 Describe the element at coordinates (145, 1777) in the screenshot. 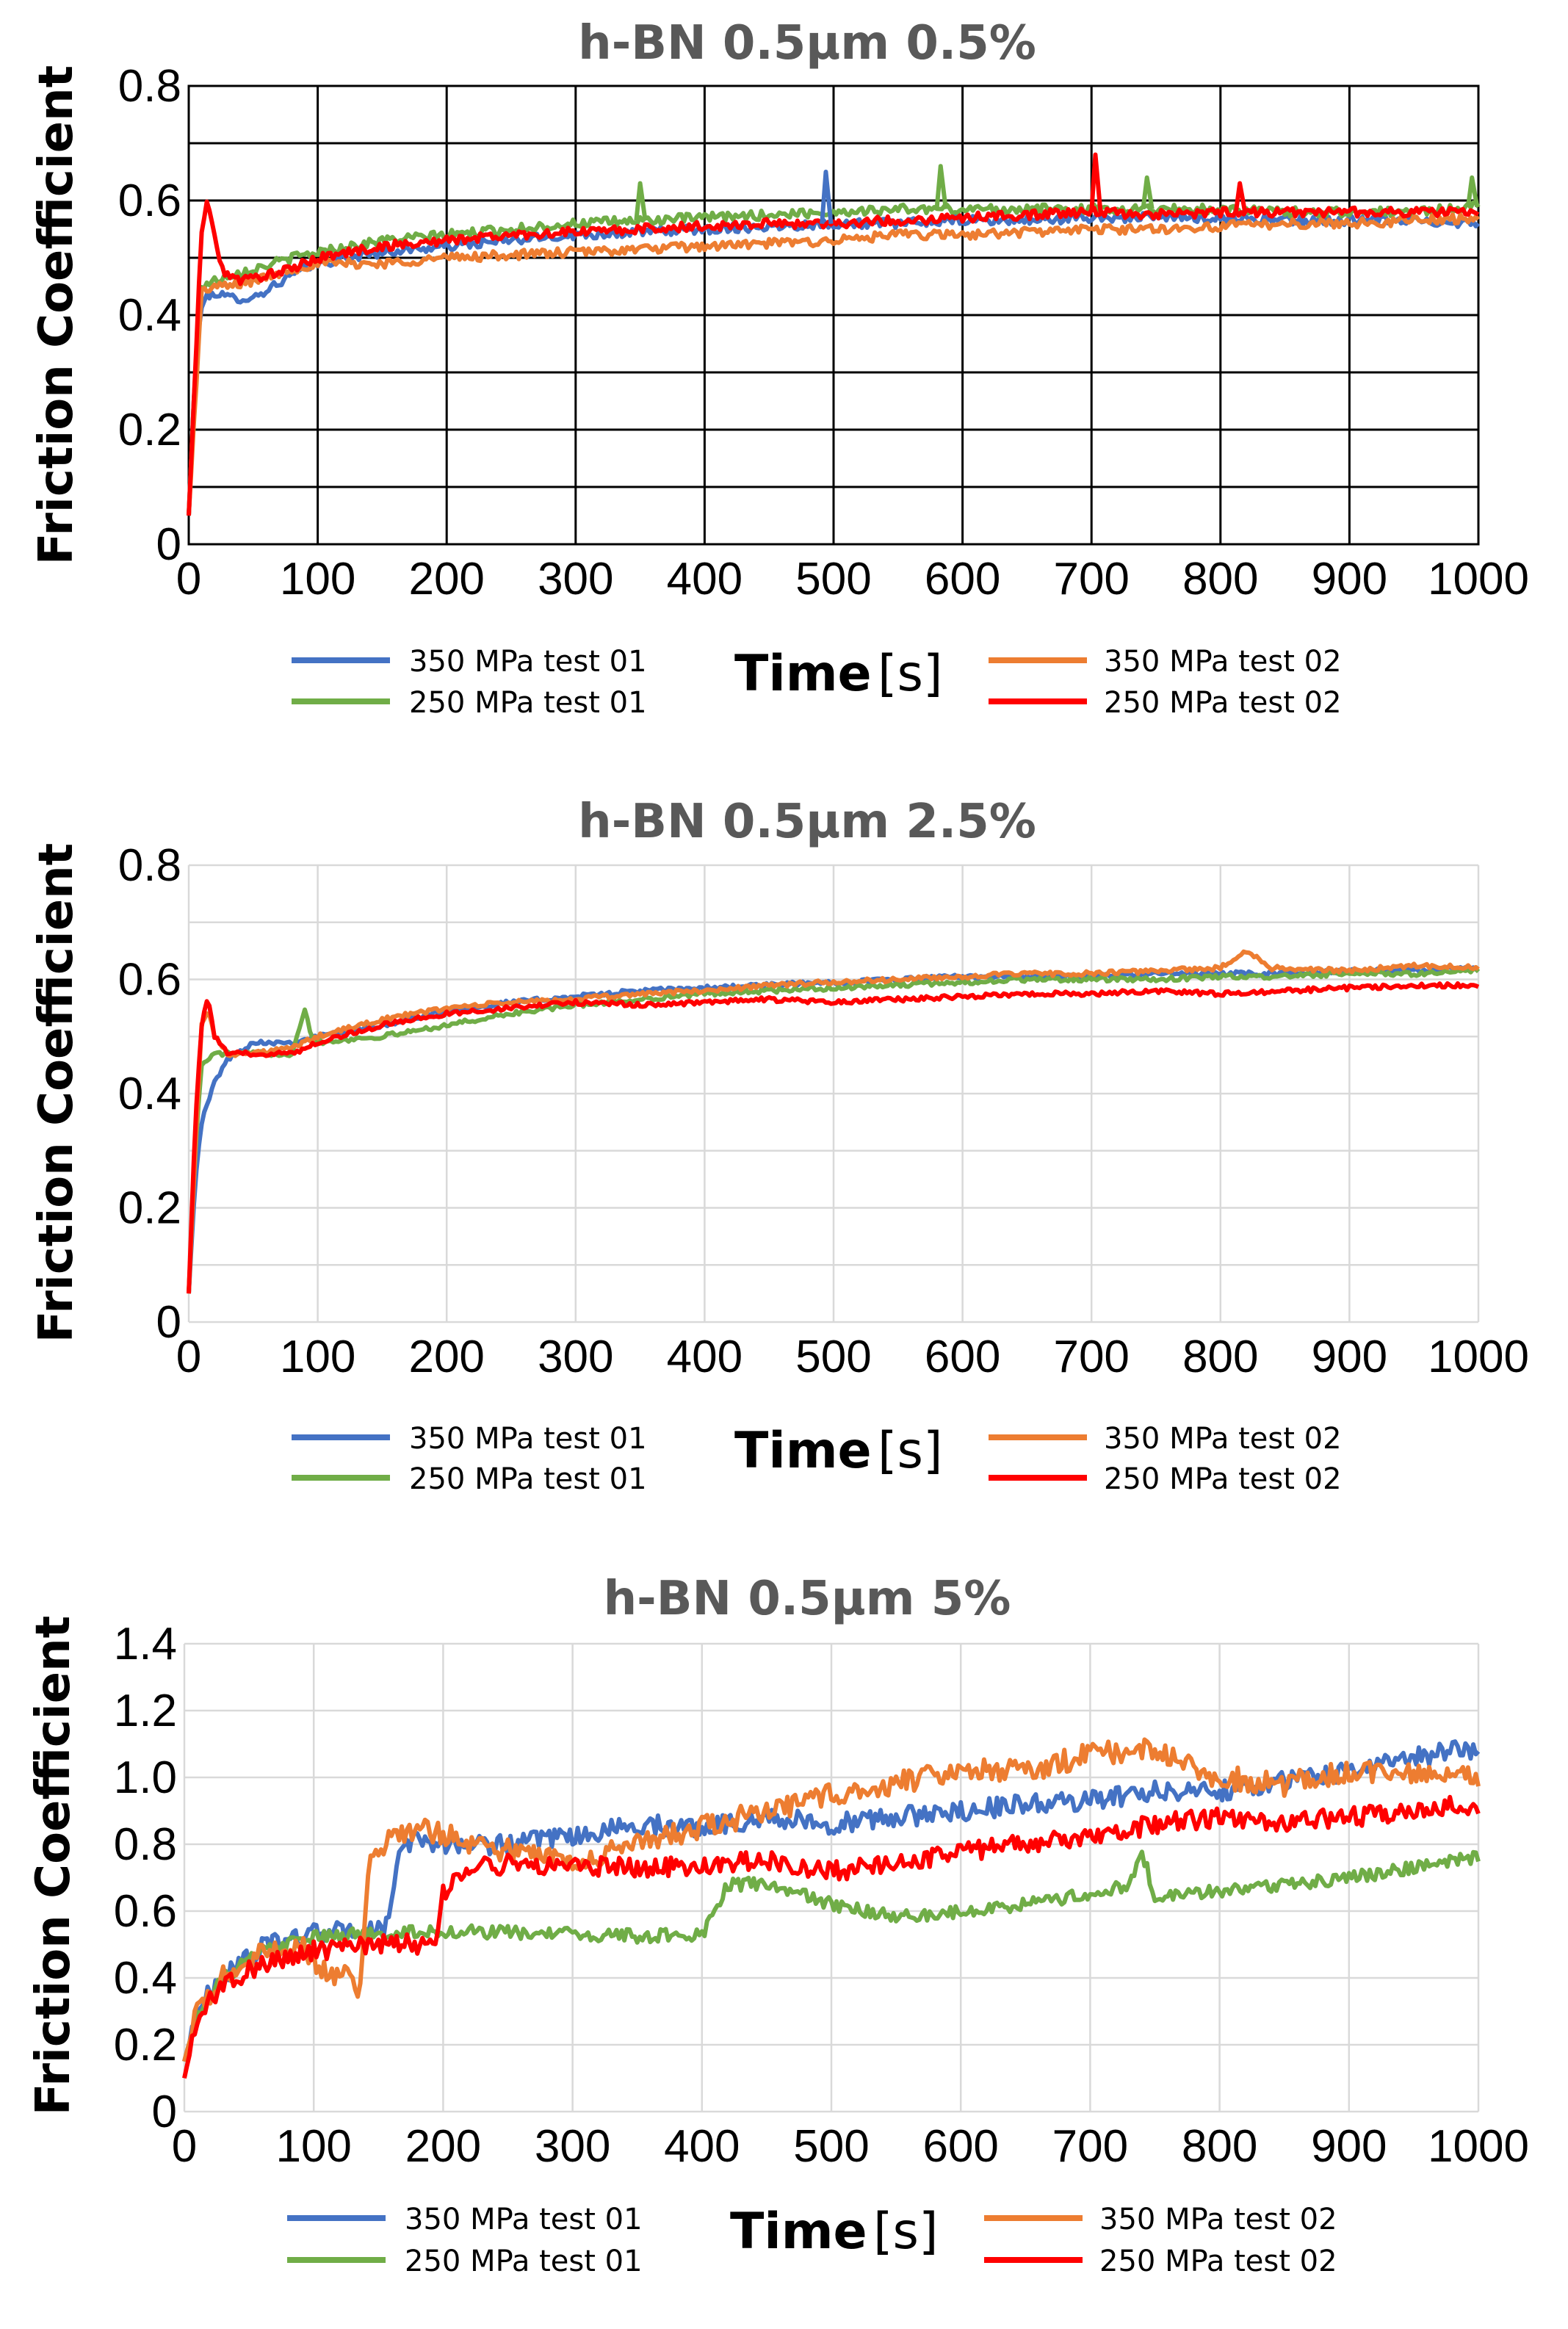

I see `y-tick-label: 1.0` at that location.